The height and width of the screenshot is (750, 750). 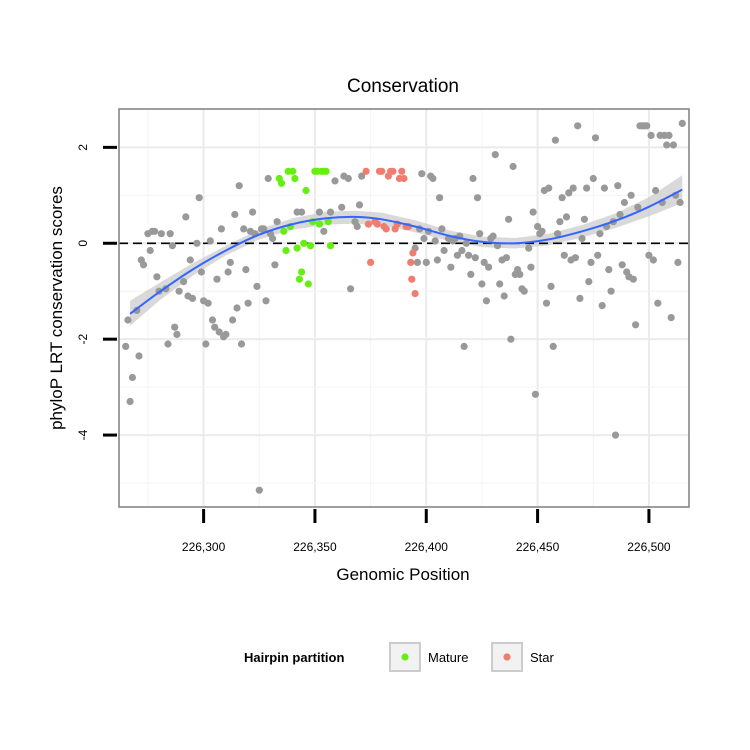 What do you see at coordinates (649, 547) in the screenshot?
I see `x-tick-label: 226,500` at bounding box center [649, 547].